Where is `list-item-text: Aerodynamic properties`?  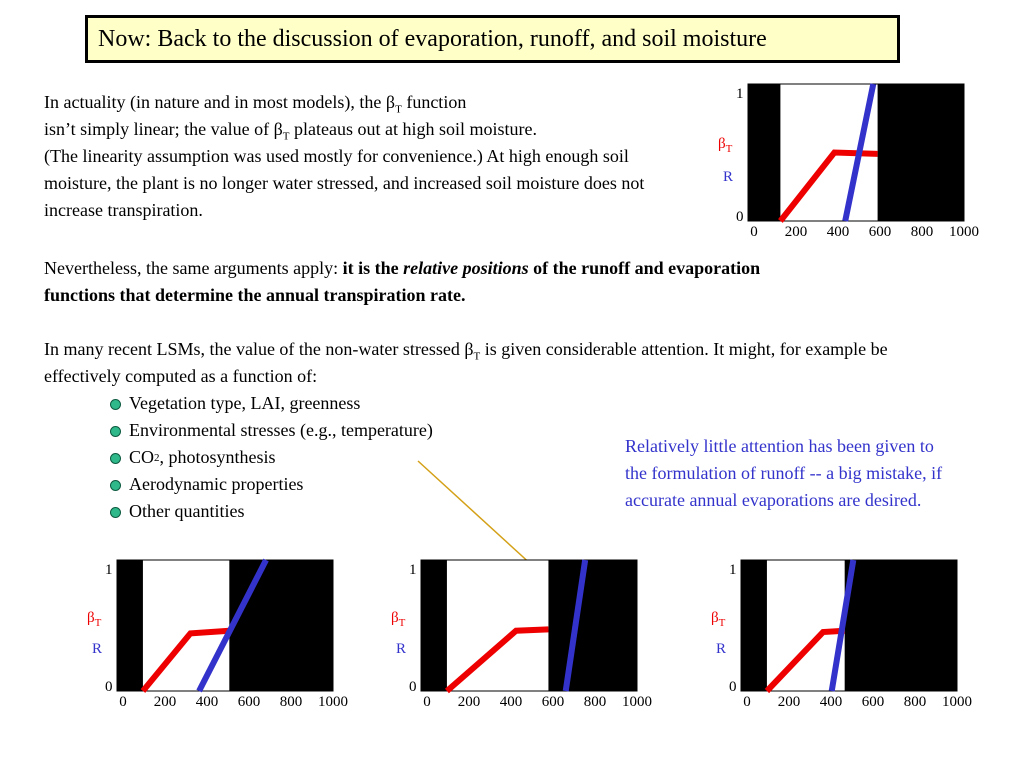
list-item-text: Aerodynamic properties is located at coordinates (216, 484).